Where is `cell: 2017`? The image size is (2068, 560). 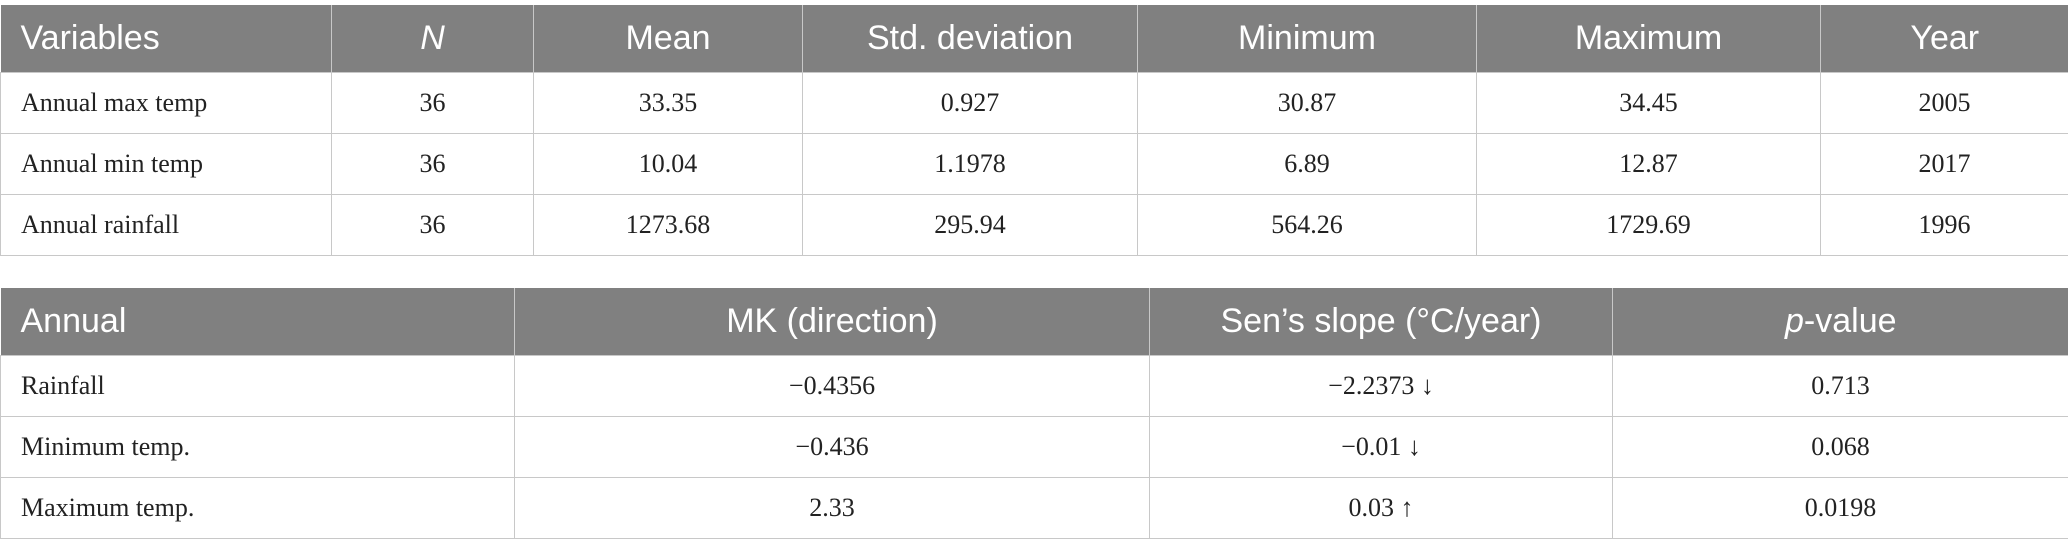 cell: 2017 is located at coordinates (1944, 164).